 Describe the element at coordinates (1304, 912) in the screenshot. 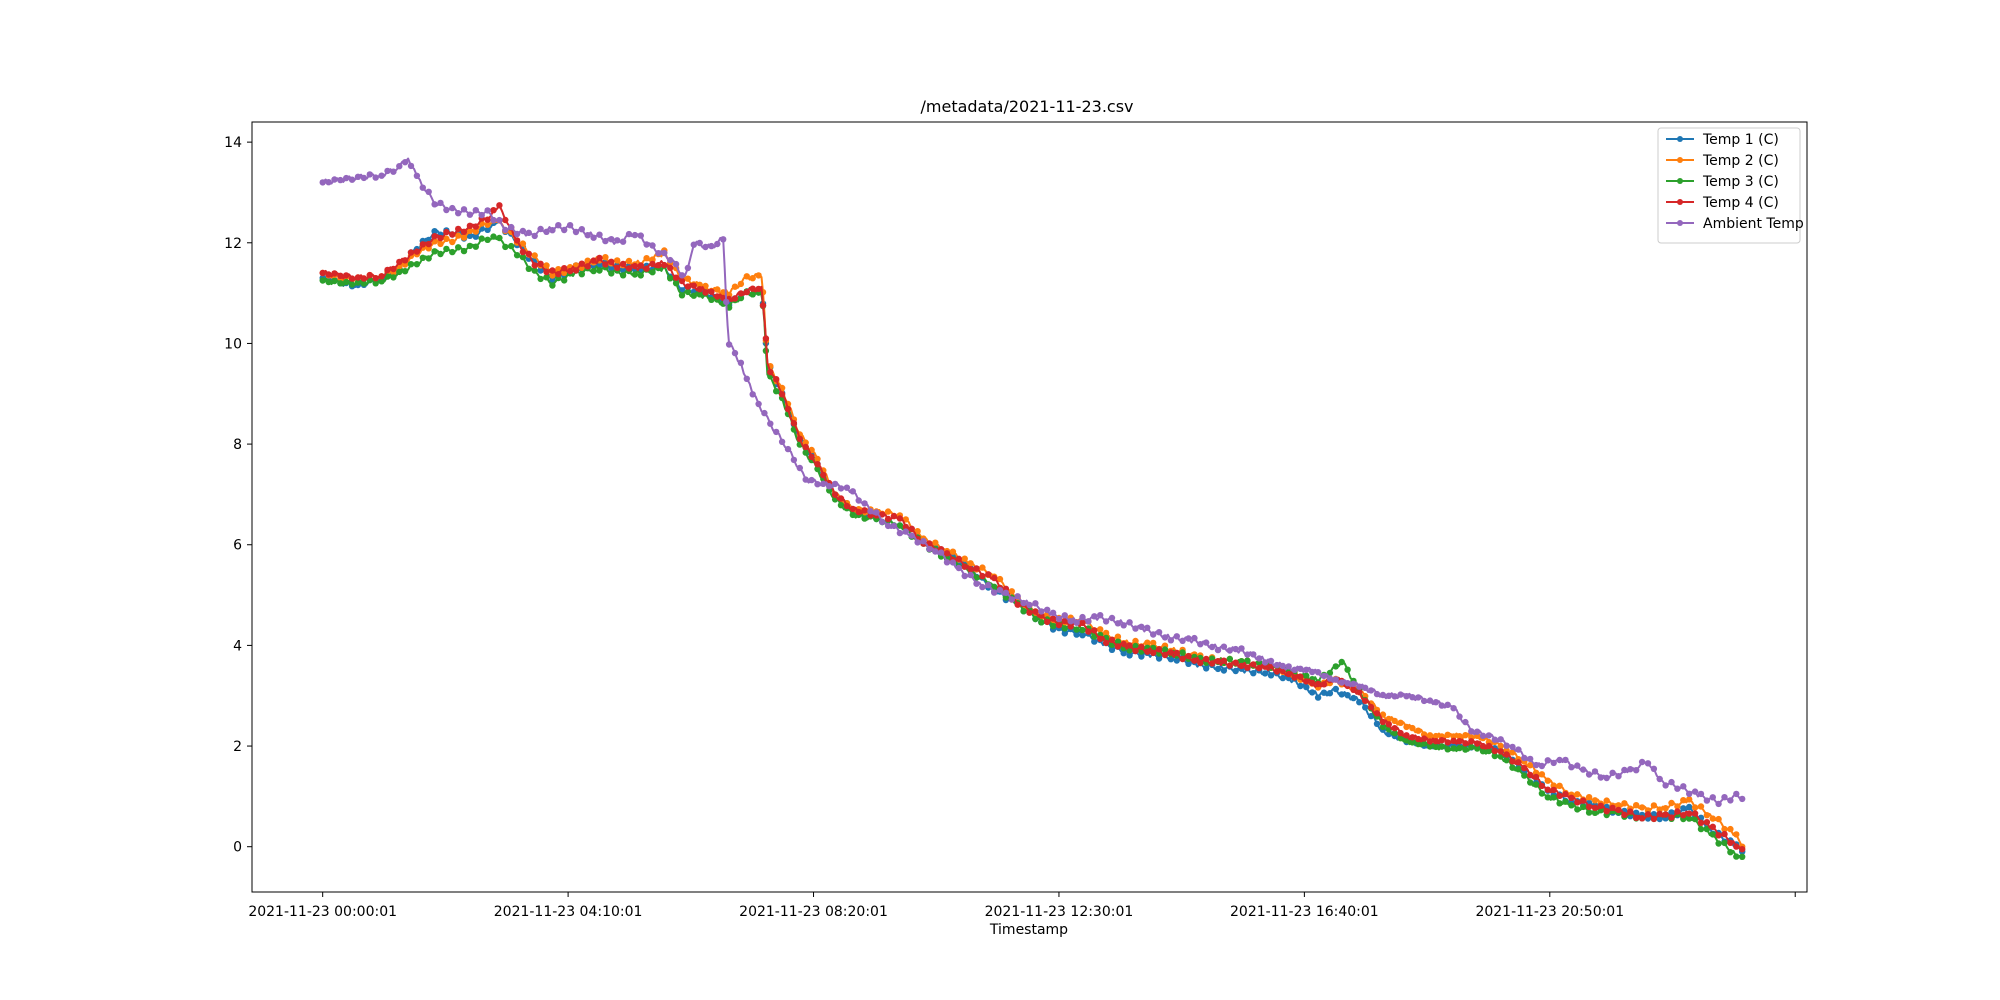

I see `x-tick-label: 2021-11-23 16:40:01` at that location.